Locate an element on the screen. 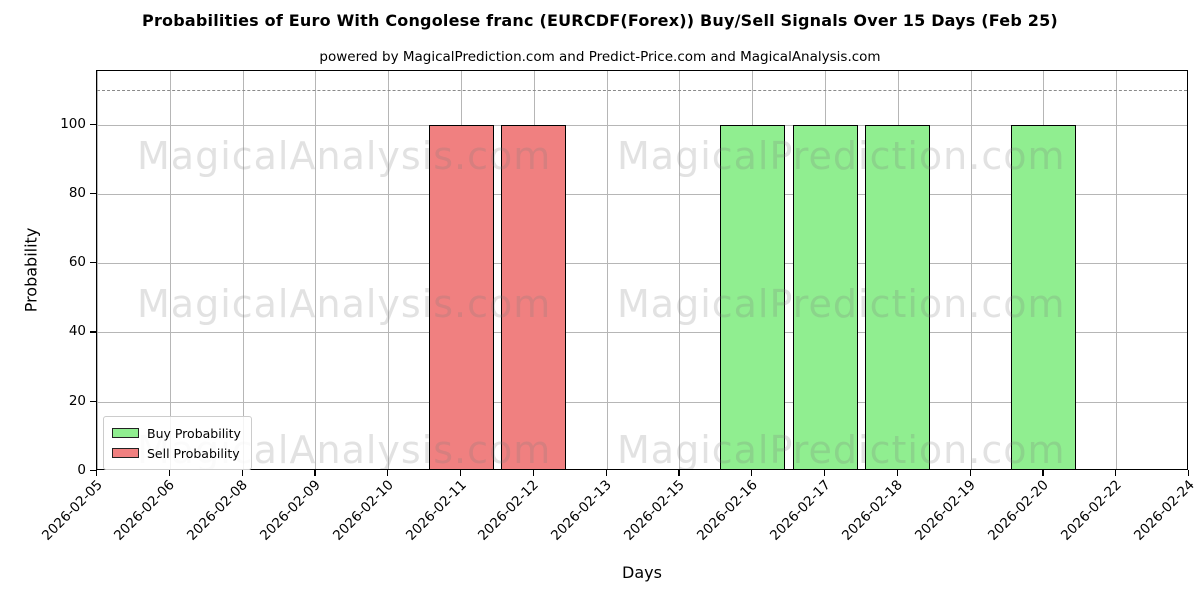 Image resolution: width=1200 pixels, height=600 pixels. y-tick-label: 60 is located at coordinates (77, 262).